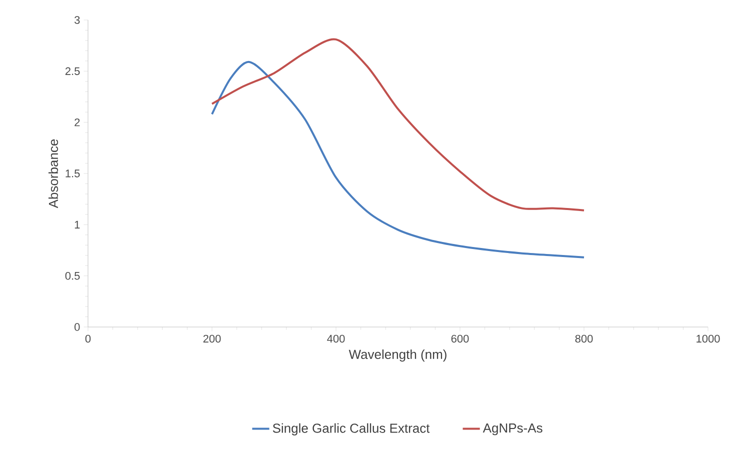  I want to click on x-axis-title: Wavelength (nm), so click(397, 355).